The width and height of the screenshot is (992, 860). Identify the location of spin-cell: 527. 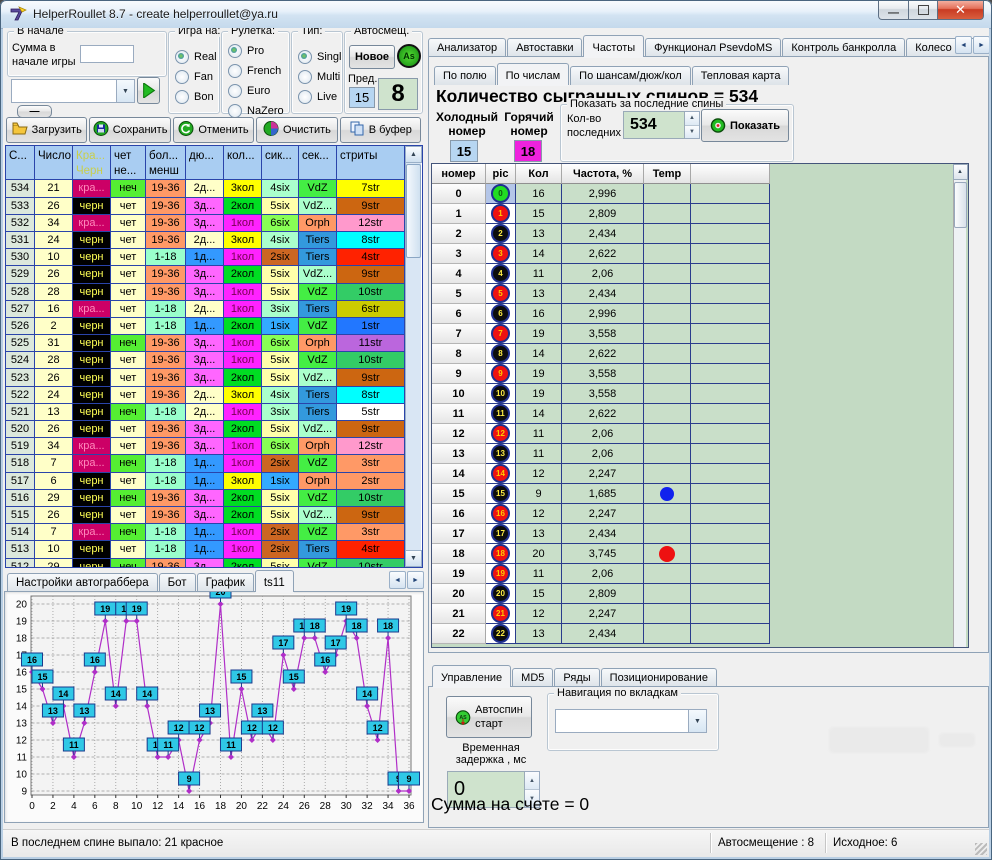
(20, 309).